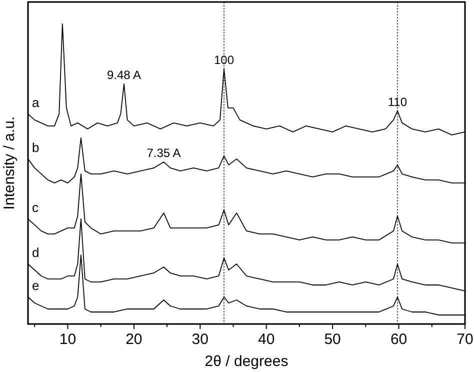 This screenshot has width=474, height=372. I want to click on annotation: 9.48 A, so click(124, 75).